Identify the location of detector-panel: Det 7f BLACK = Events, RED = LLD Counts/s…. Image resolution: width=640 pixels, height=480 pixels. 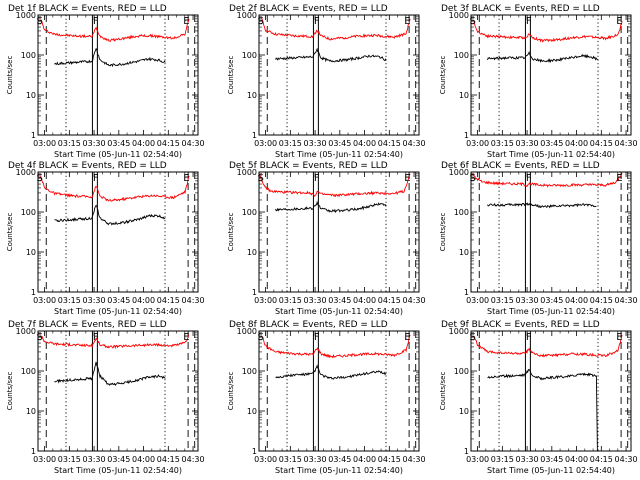
(105, 397).